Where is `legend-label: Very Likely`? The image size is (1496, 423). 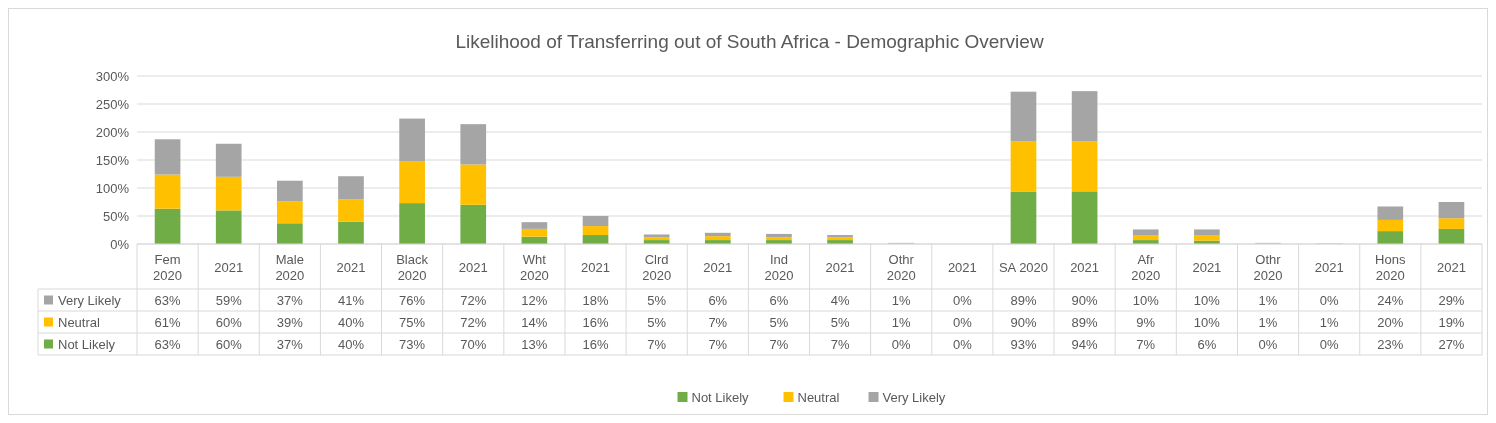 legend-label: Very Likely is located at coordinates (90, 300).